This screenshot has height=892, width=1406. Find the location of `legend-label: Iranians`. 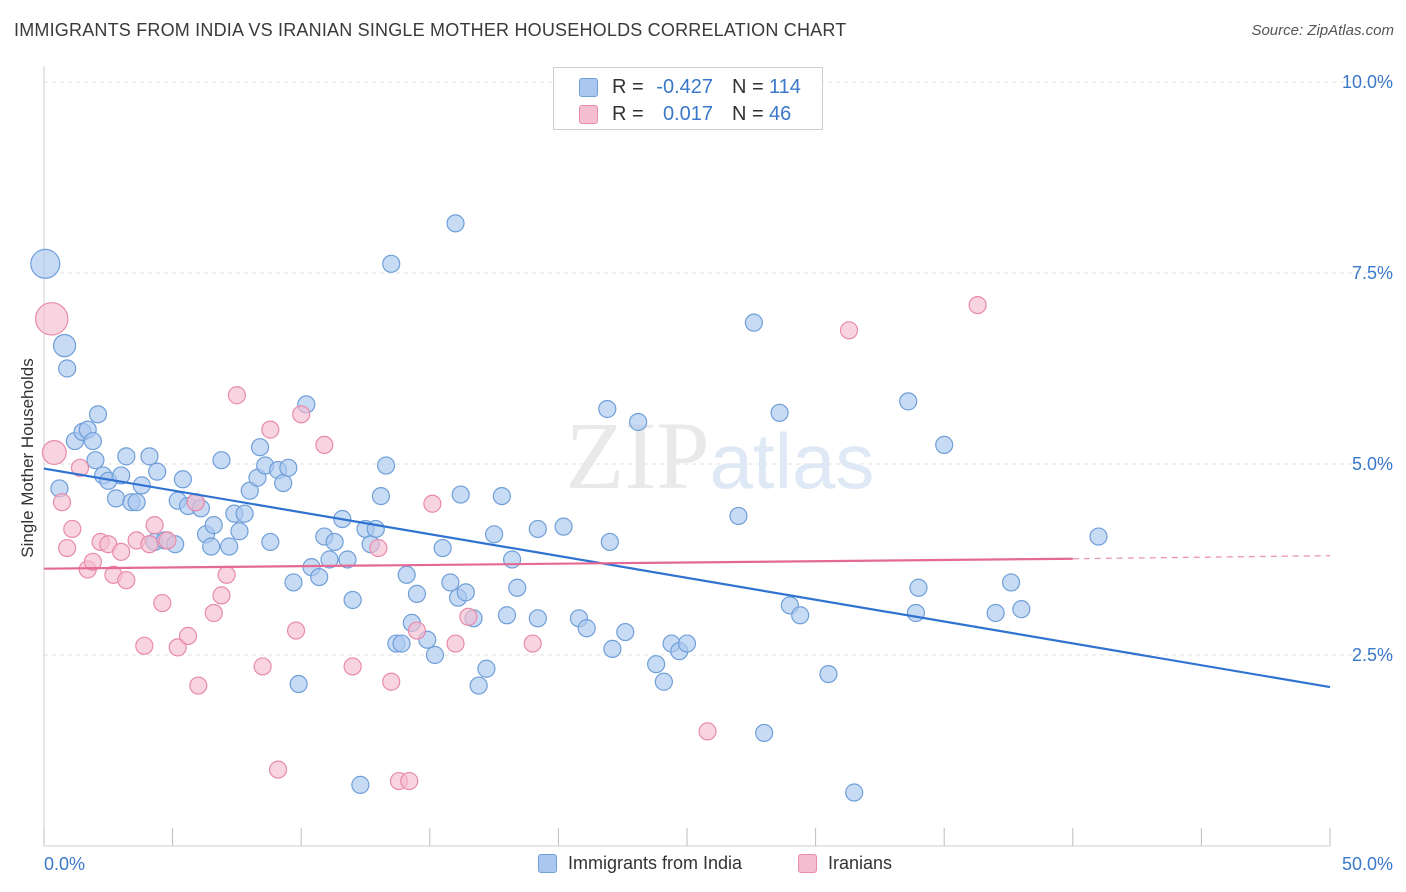

legend-label: Iranians is located at coordinates (860, 863).